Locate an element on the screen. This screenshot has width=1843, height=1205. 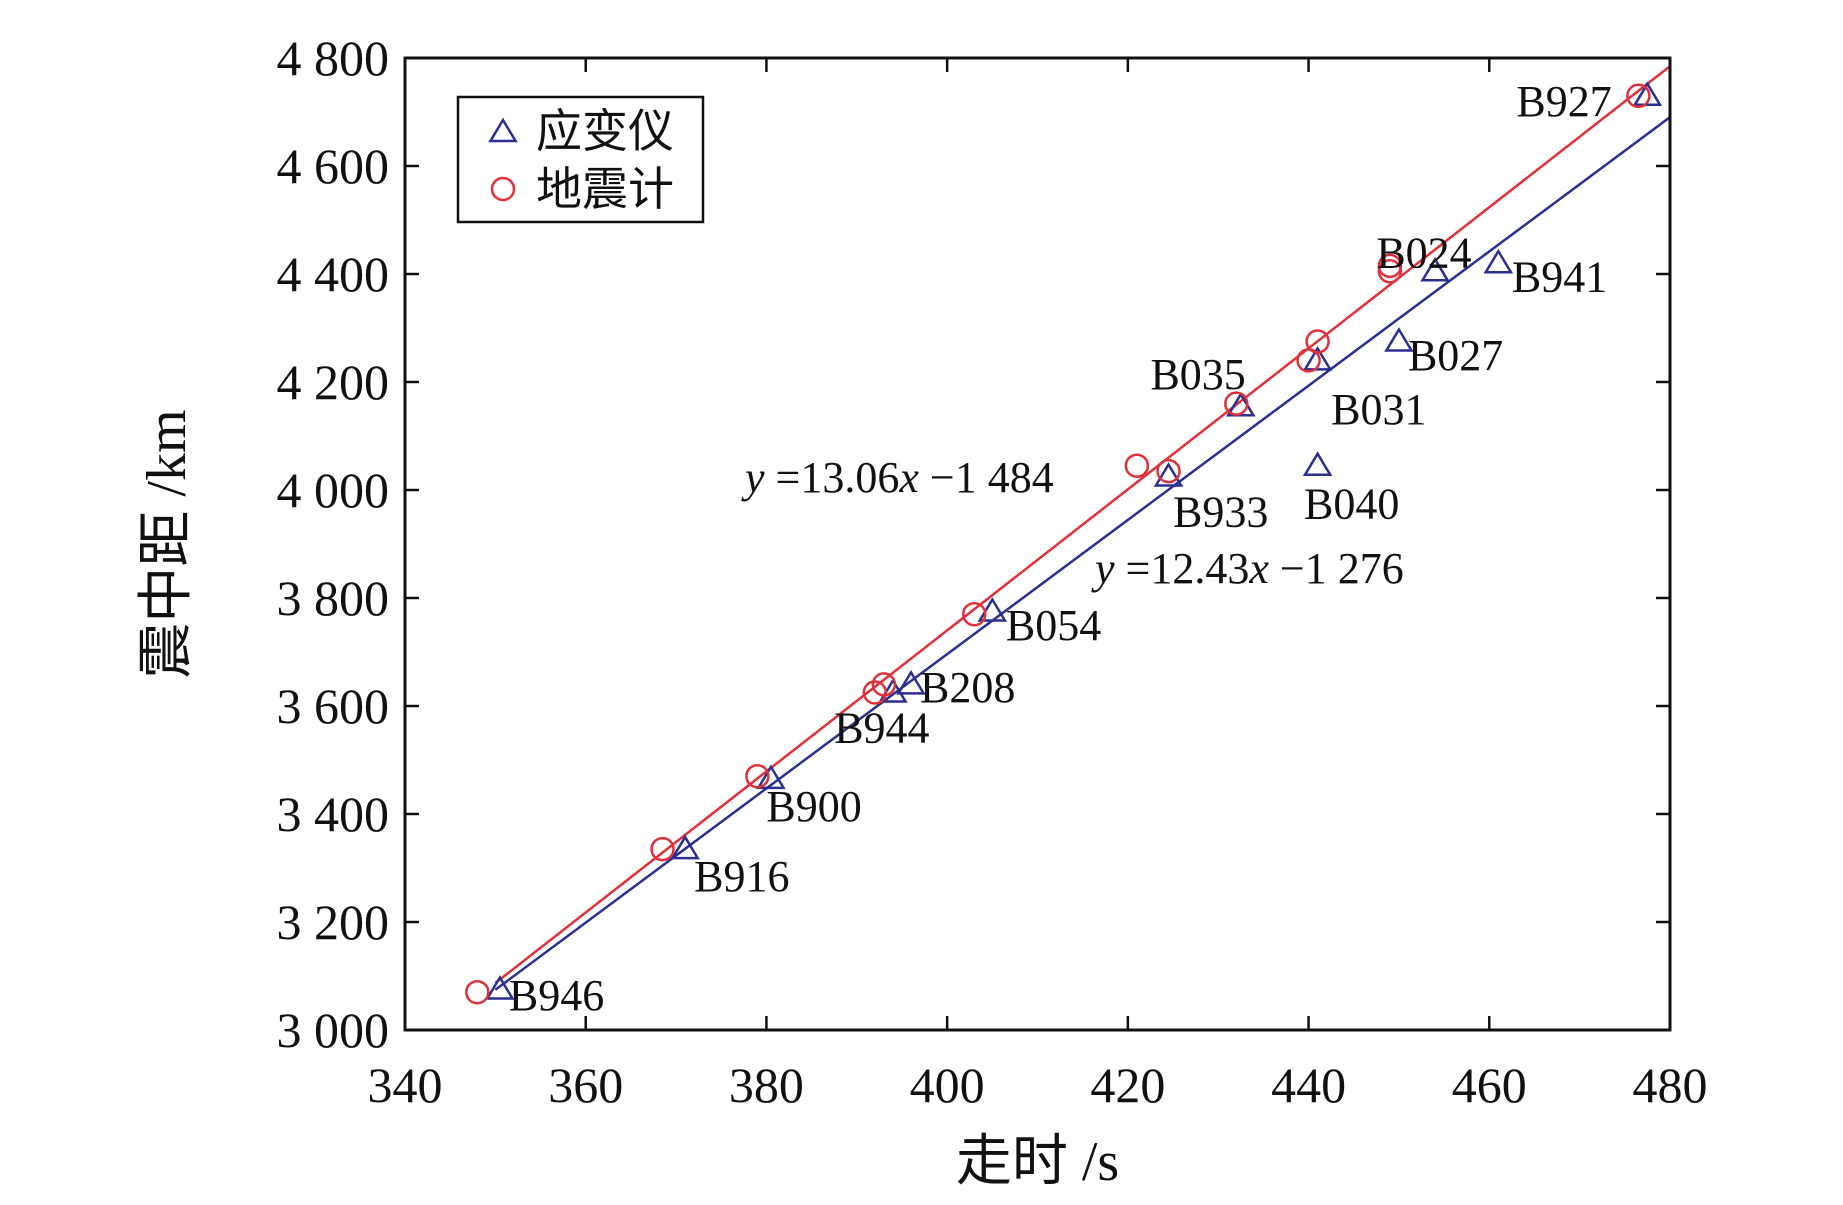
y-tick-label: 4 400 is located at coordinates (333, 274).